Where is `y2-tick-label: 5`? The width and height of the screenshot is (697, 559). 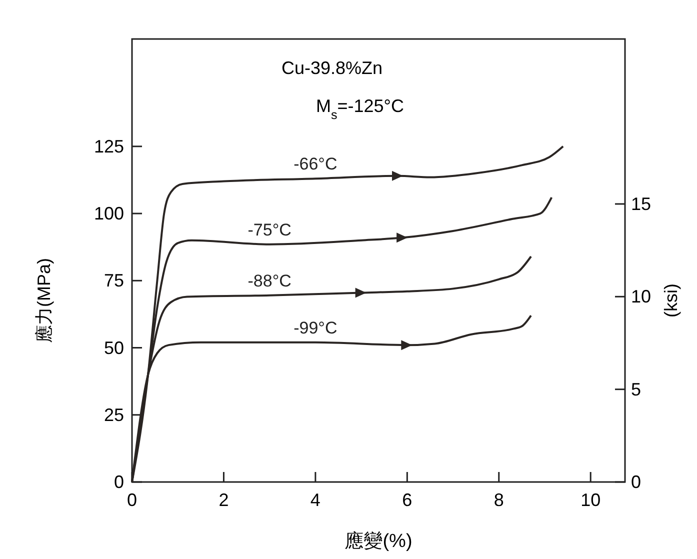
y2-tick-label: 5 is located at coordinates (636, 389).